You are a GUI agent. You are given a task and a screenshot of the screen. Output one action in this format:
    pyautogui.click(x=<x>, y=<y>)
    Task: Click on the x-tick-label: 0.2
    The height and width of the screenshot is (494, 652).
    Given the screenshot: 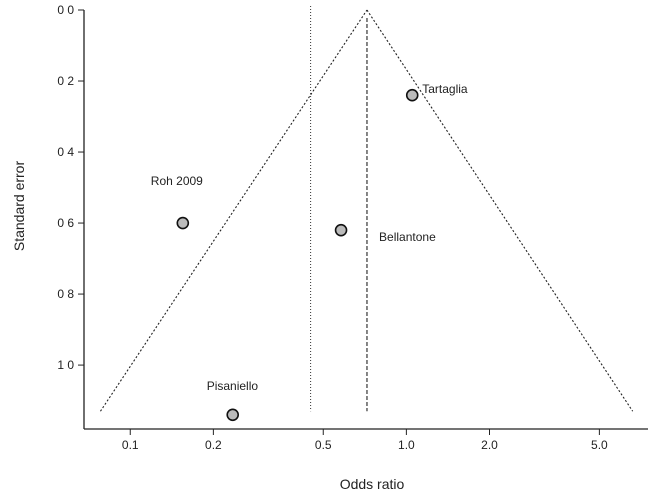 What is the action you would take?
    pyautogui.click(x=213, y=445)
    